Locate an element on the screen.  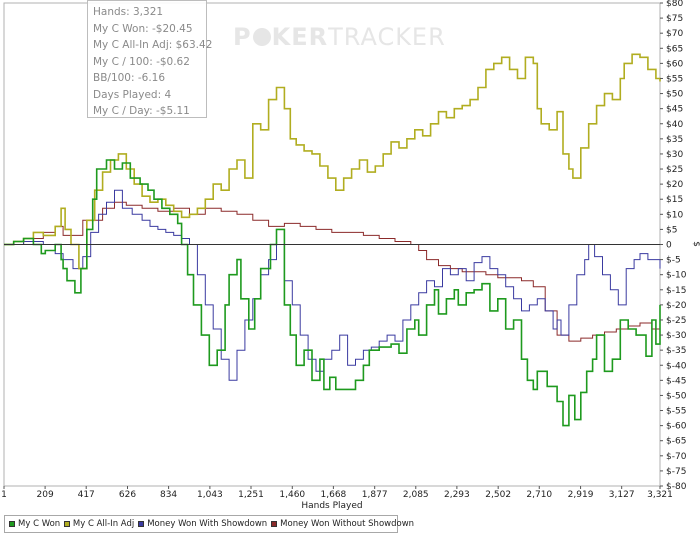
x-tick-label: 1,668 is located at coordinates (334, 495).